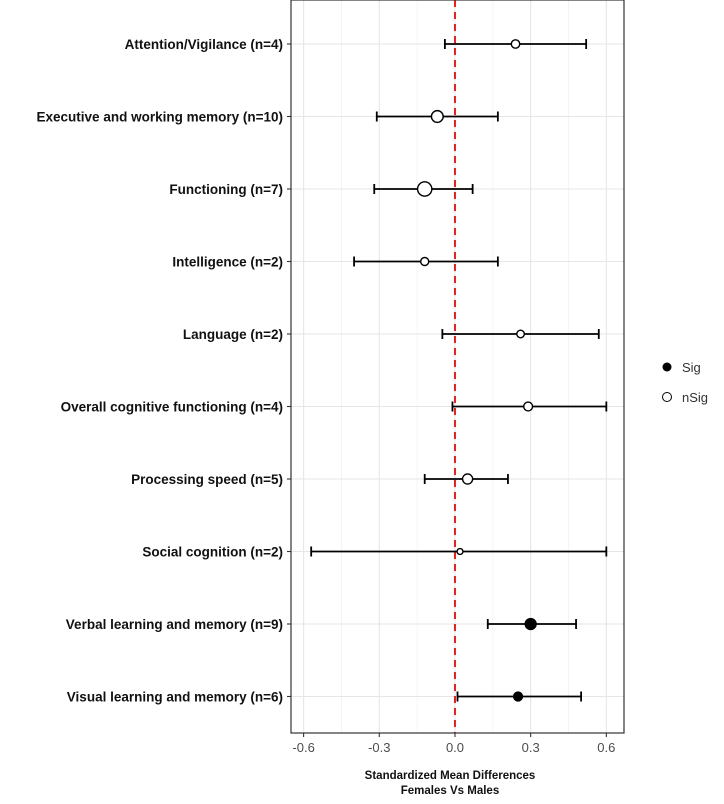 Image resolution: width=724 pixels, height=804 pixels. I want to click on legend: Sig nSig, so click(685, 382).